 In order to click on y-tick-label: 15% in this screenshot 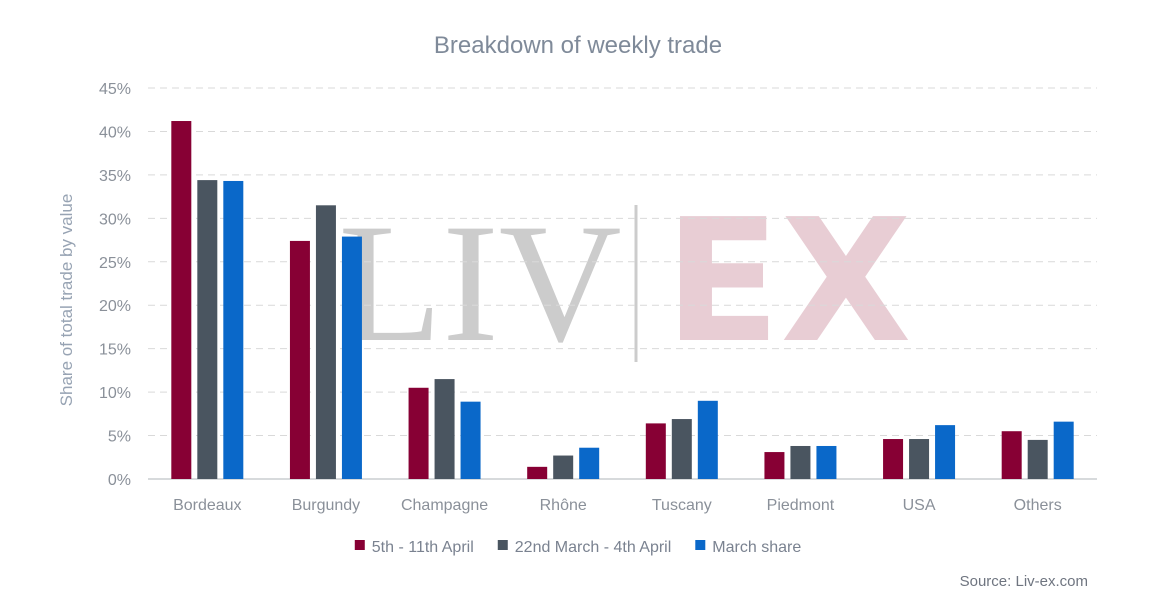, I will do `click(115, 350)`.